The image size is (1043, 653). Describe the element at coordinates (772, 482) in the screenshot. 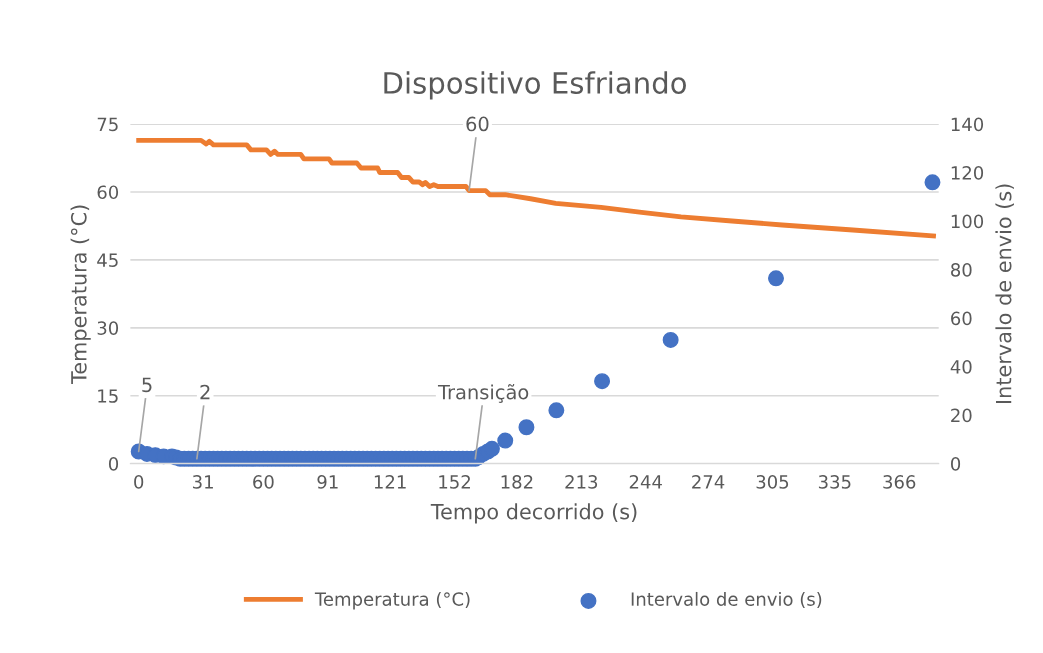

I see `x-tick-label: 305` at that location.